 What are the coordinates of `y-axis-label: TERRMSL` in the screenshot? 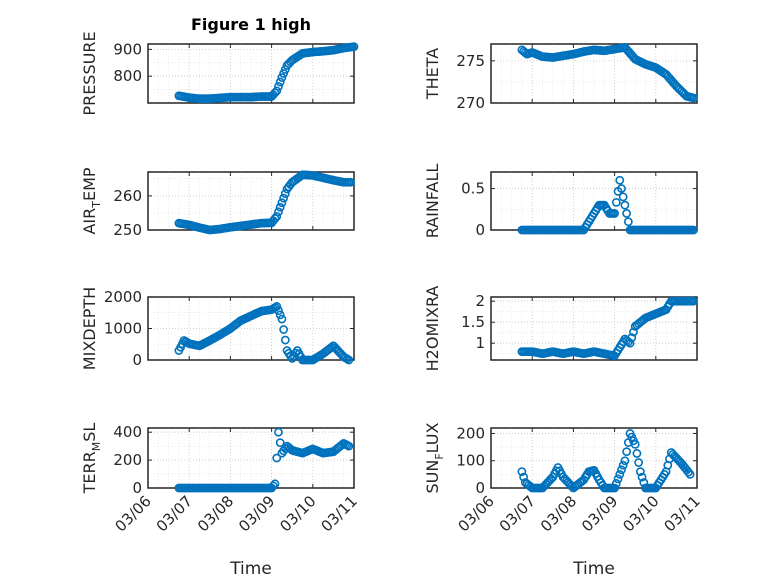 It's located at (91, 459).